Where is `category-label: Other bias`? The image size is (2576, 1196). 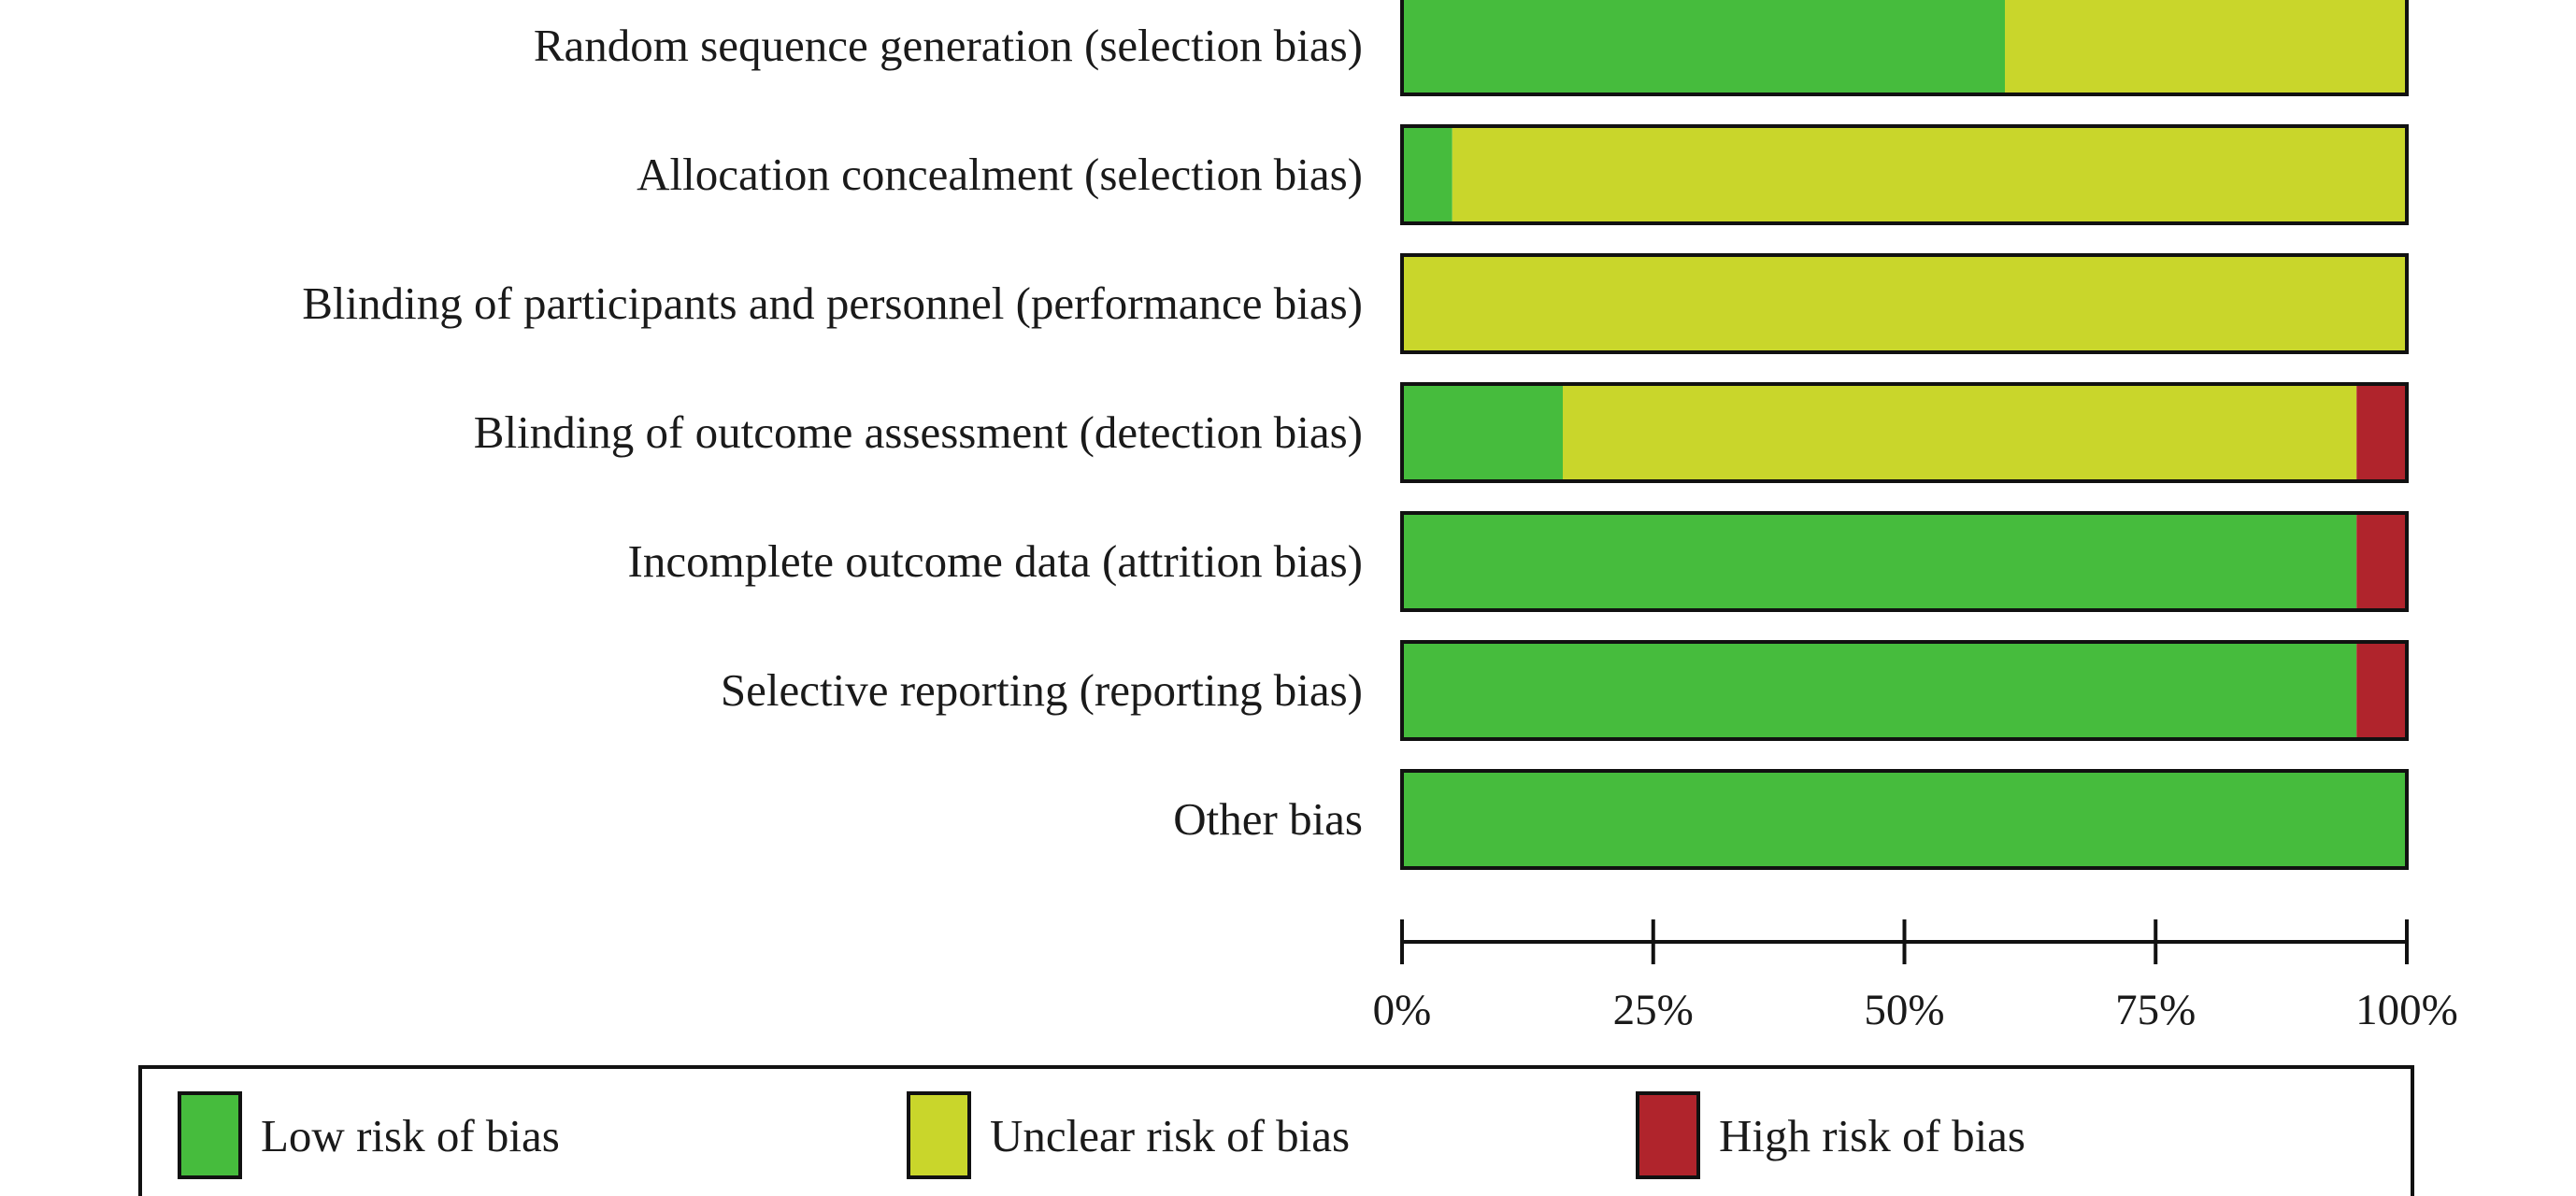 category-label: Other bias is located at coordinates (1268, 819).